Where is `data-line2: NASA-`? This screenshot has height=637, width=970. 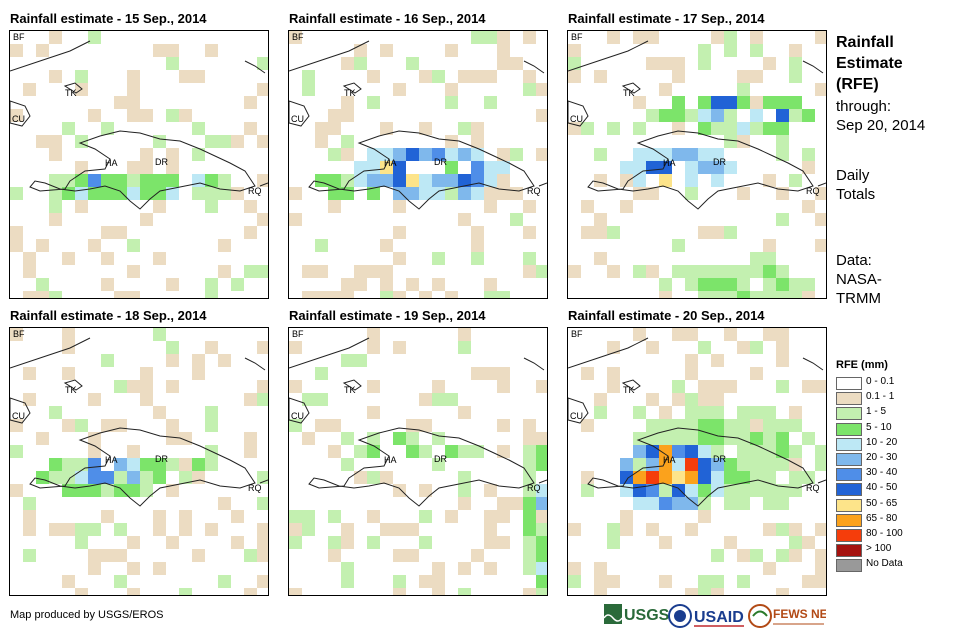 data-line2: NASA- is located at coordinates (859, 279).